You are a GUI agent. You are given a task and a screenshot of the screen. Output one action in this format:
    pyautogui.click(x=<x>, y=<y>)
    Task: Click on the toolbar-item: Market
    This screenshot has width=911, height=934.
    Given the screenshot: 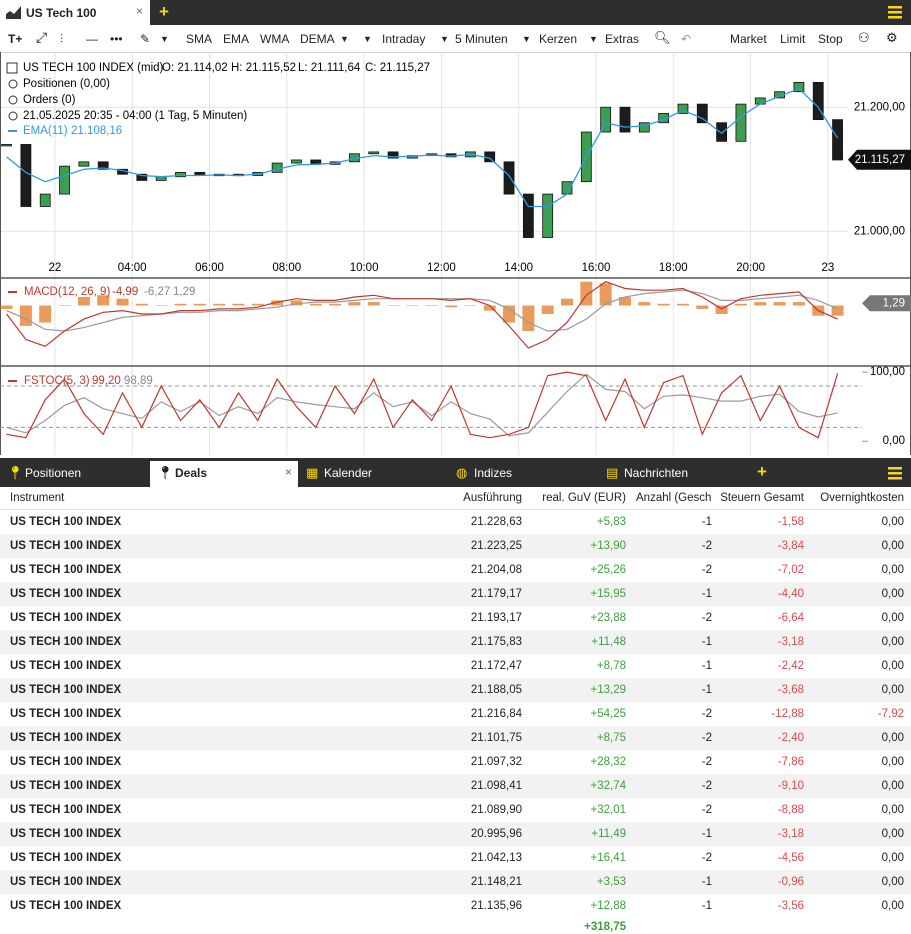 What is the action you would take?
    pyautogui.click(x=748, y=39)
    